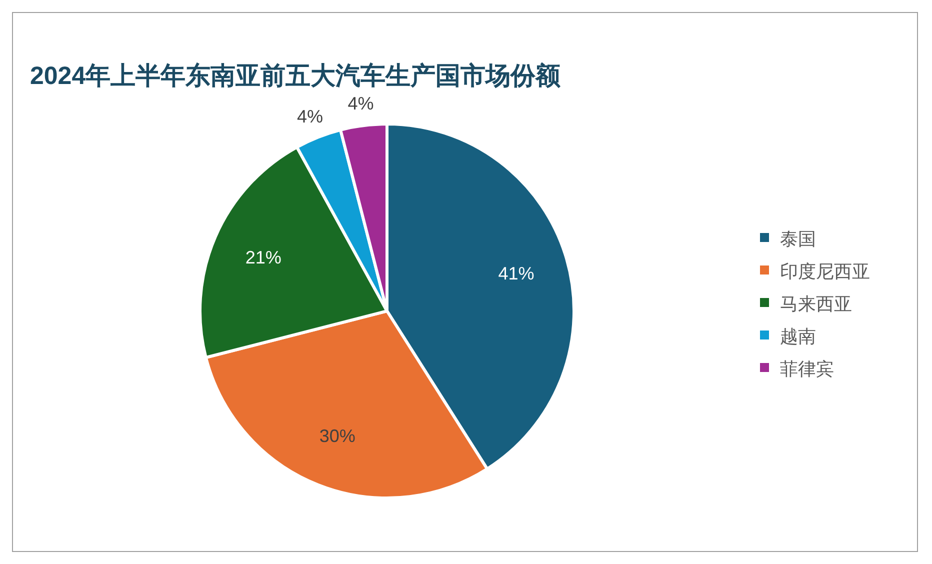 The image size is (932, 564). Describe the element at coordinates (263, 258) in the screenshot. I see `data-label: 21%` at that location.